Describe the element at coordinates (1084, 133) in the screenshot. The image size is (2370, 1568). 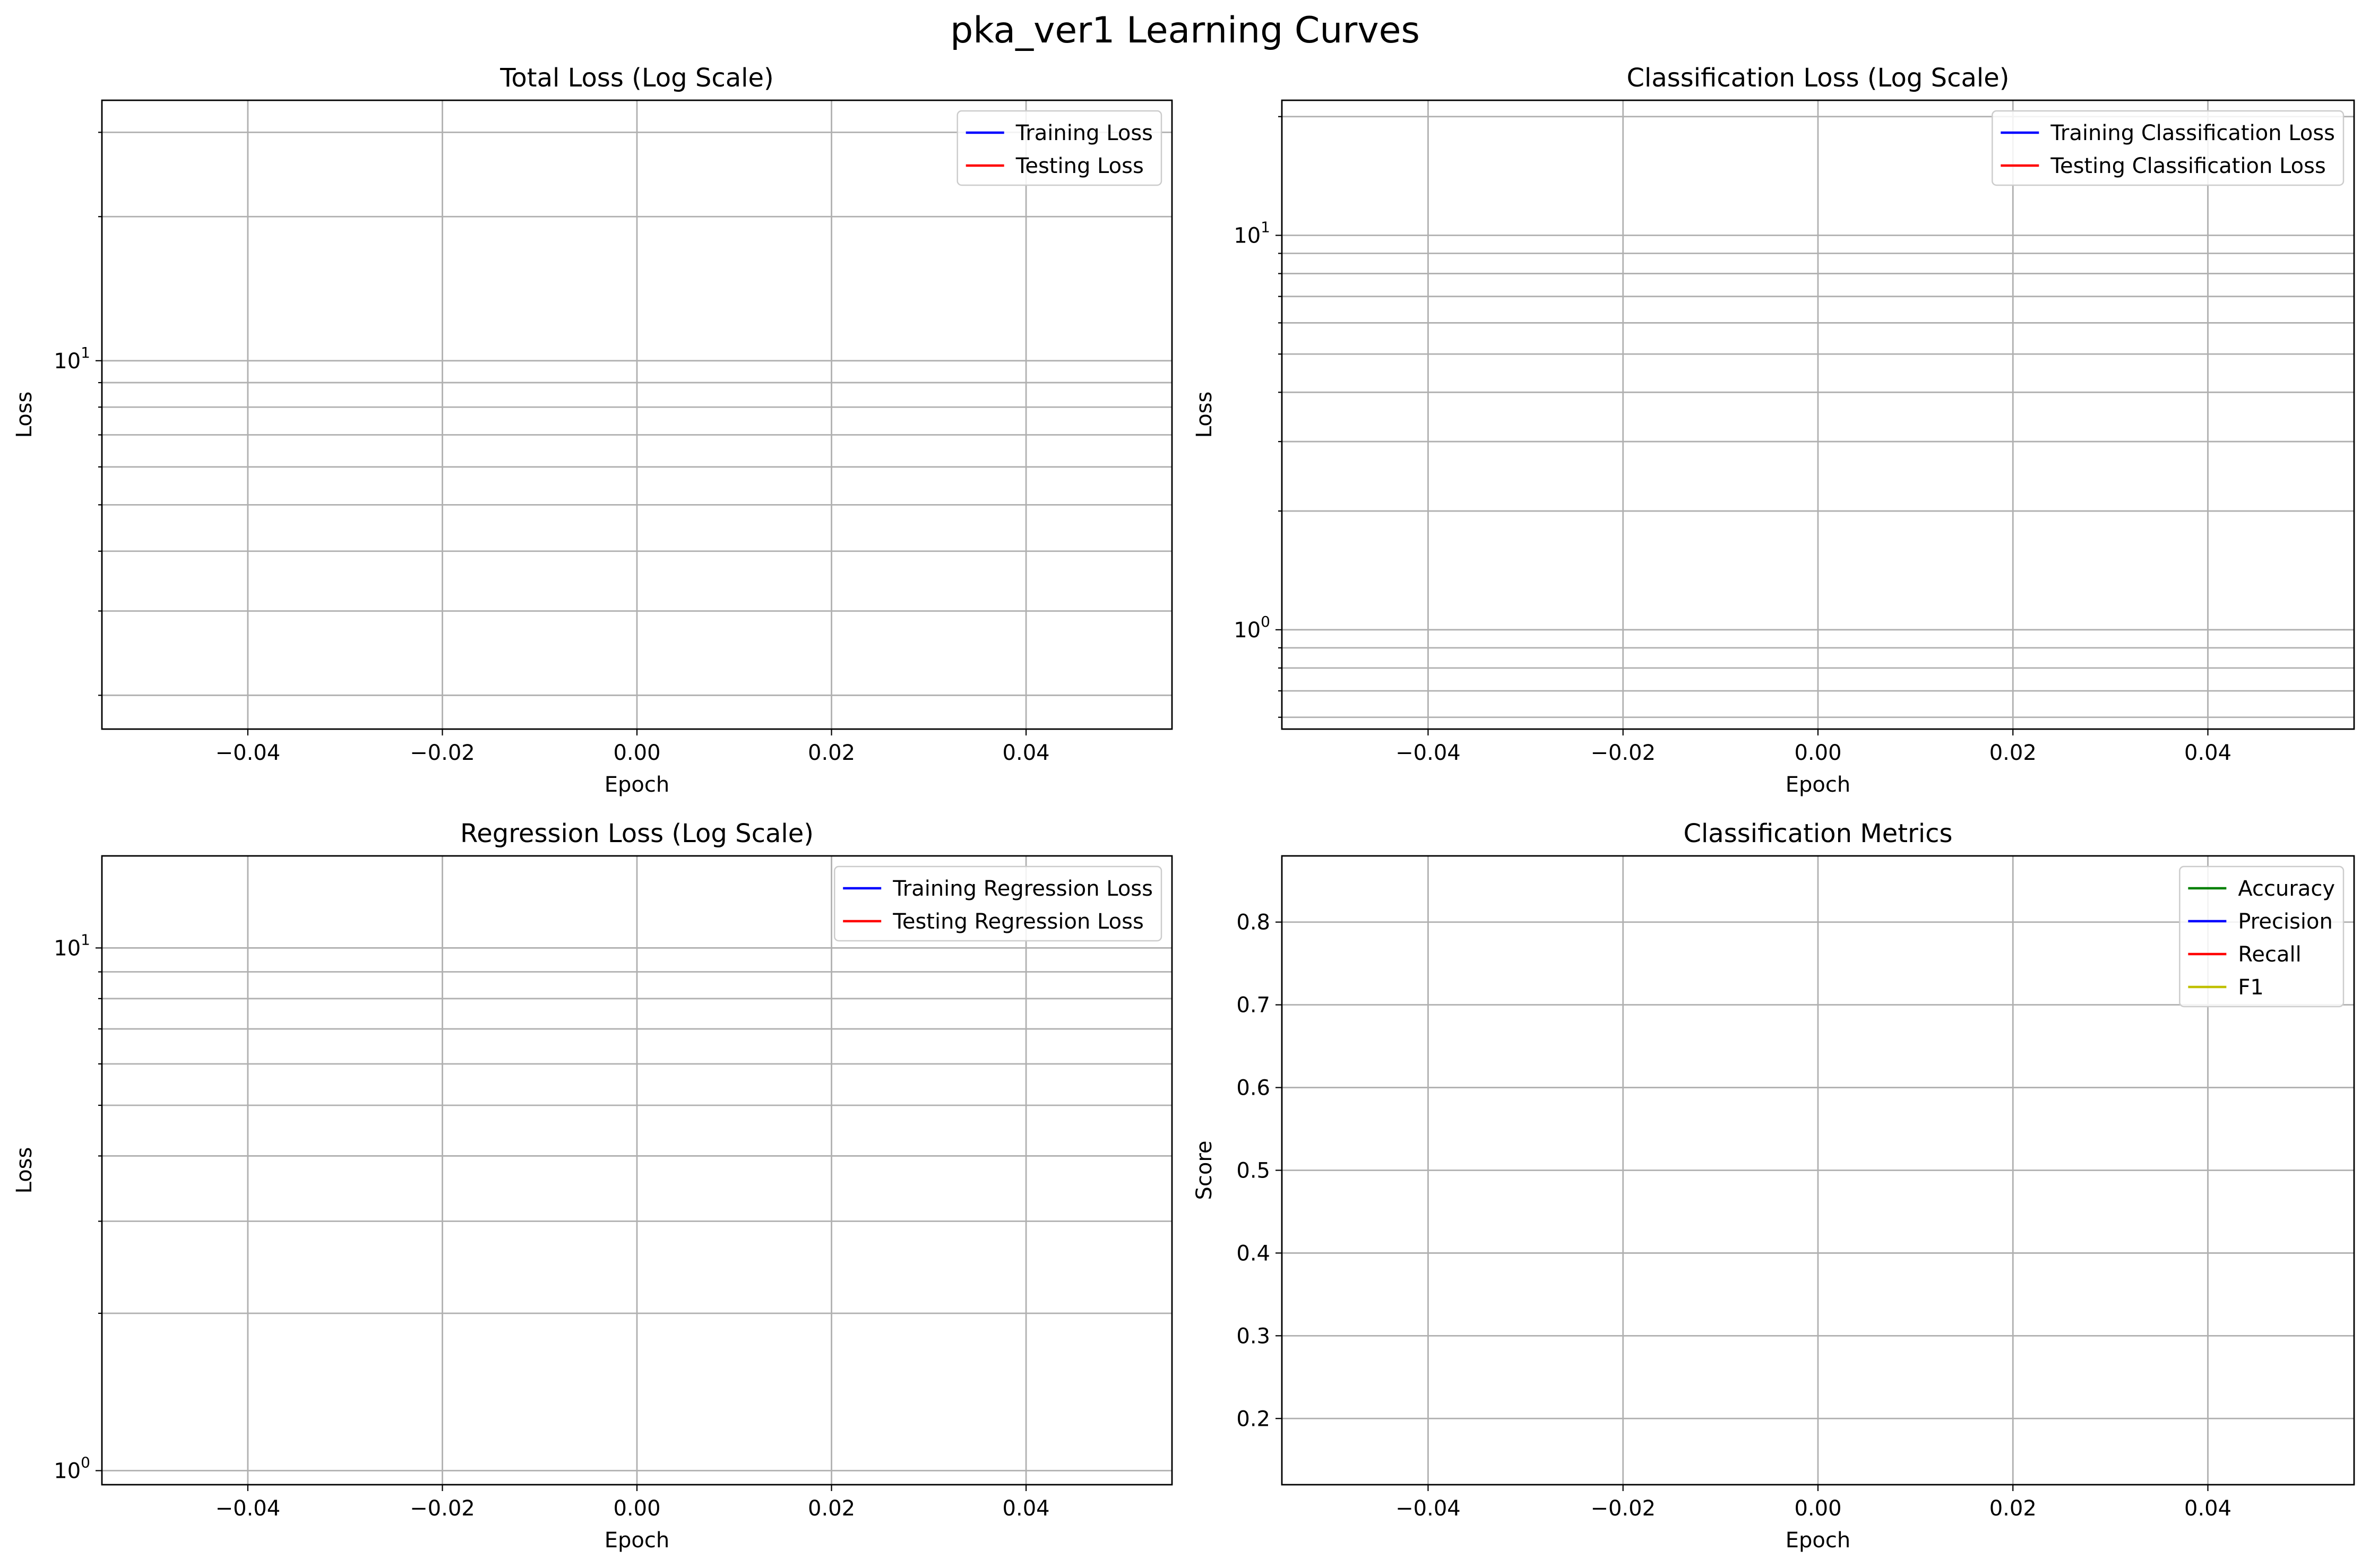
I see `legend-label-training-loss: Training Loss` at that location.